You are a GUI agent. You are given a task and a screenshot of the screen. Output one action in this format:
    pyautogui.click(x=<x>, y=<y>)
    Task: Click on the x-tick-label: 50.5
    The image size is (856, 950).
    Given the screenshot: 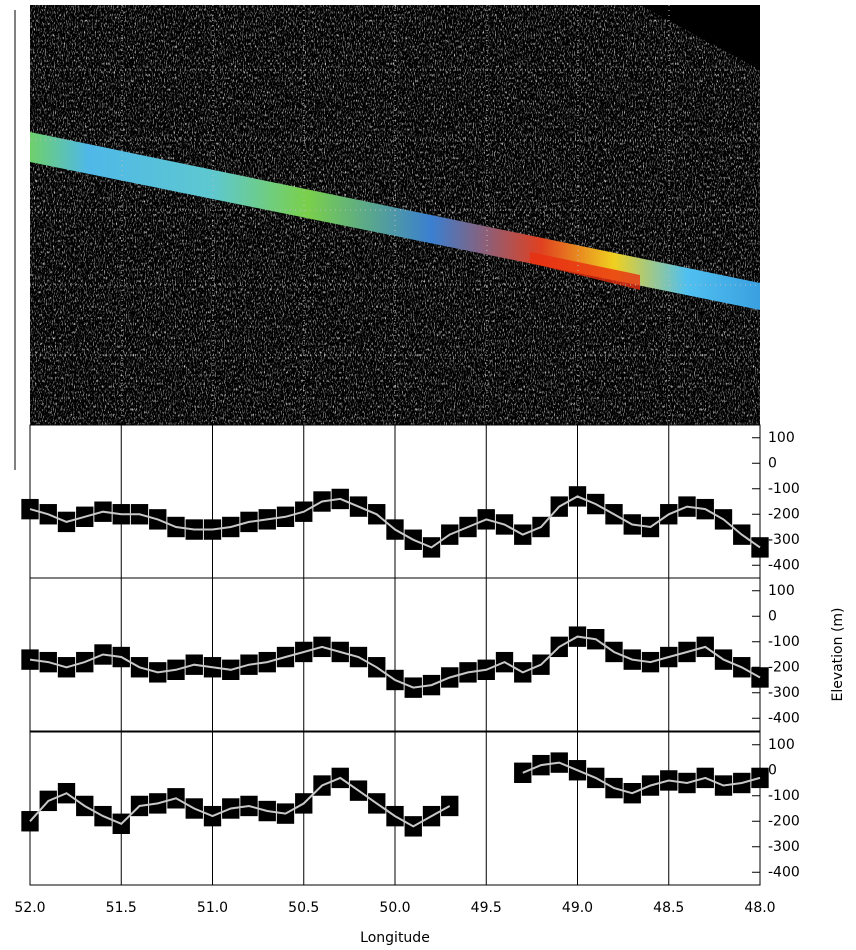 What is the action you would take?
    pyautogui.click(x=303, y=908)
    